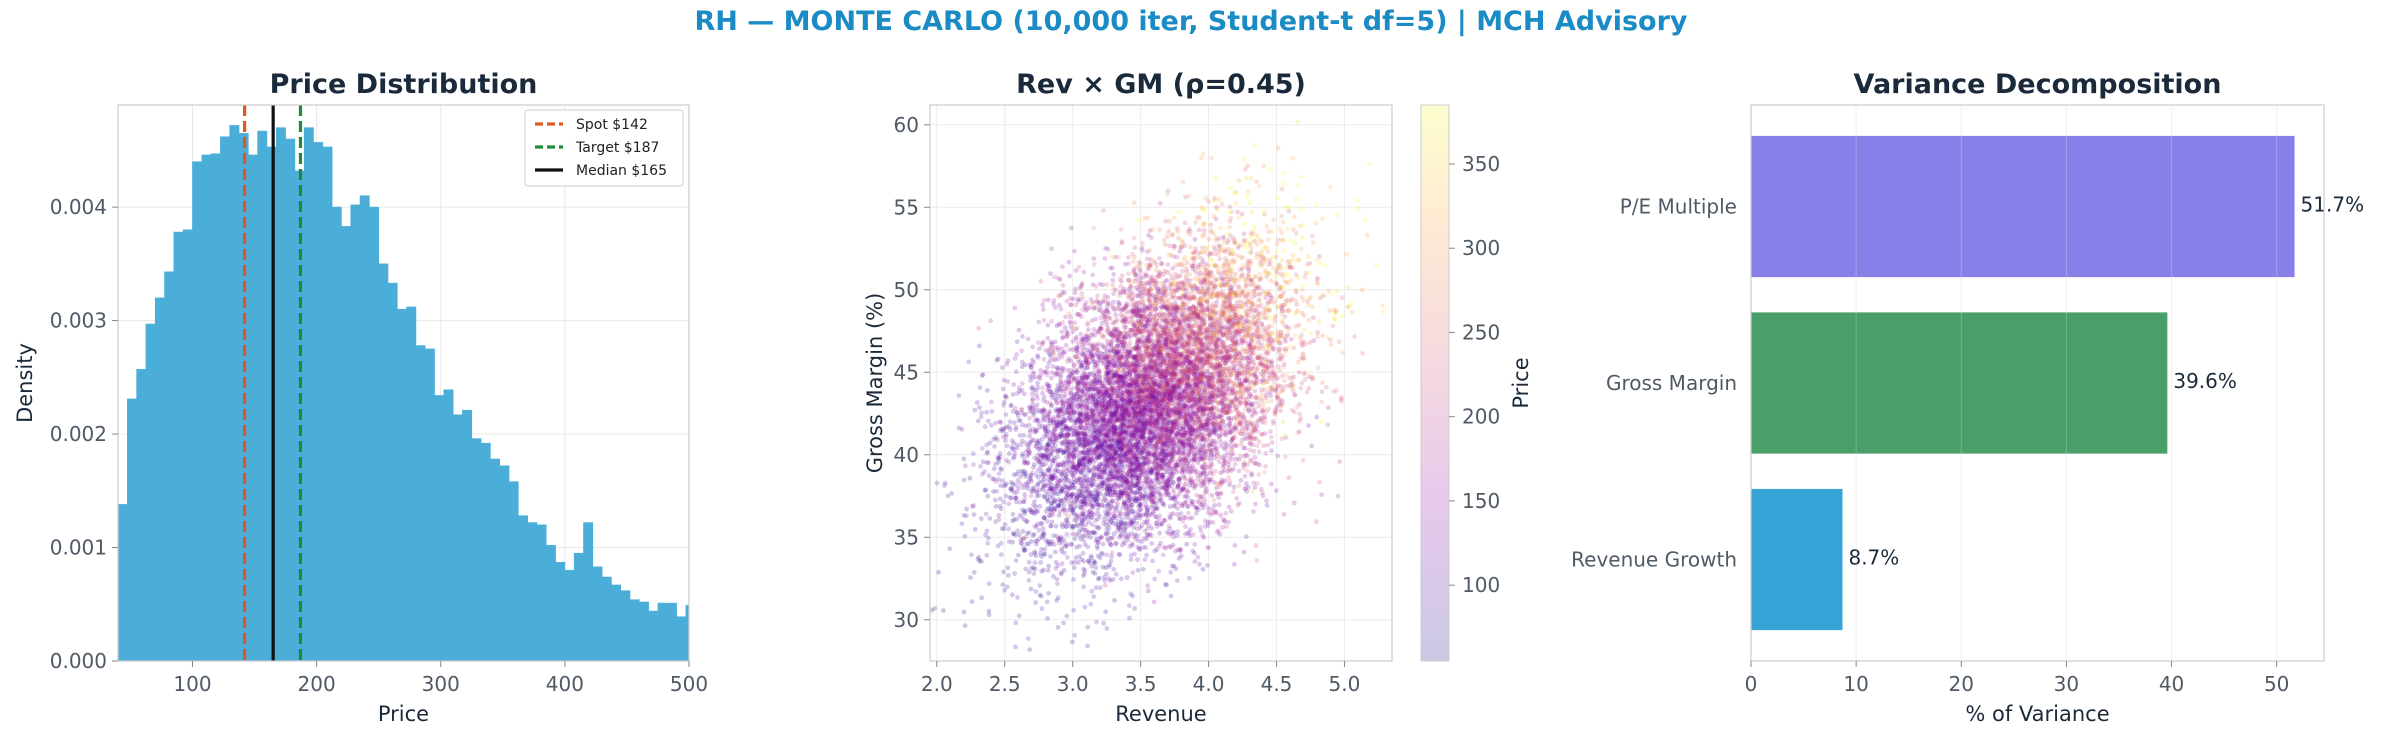 The image size is (2382, 742). What do you see at coordinates (78, 207) in the screenshot?
I see `y-tick-label: 0.004` at bounding box center [78, 207].